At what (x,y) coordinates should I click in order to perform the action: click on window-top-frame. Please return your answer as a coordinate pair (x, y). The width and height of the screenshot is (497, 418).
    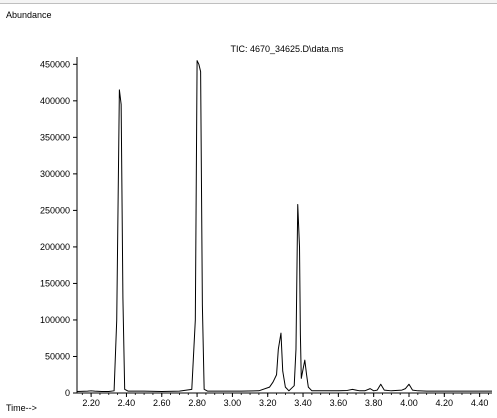
    Looking at the image, I should click on (248, 2).